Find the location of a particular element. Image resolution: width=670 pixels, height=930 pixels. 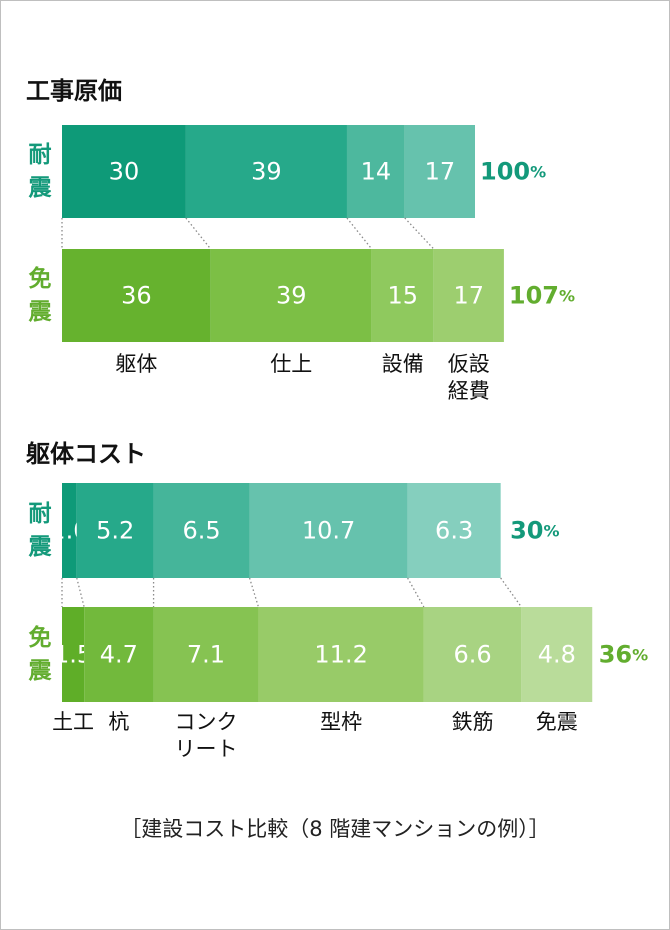

value-label: 11.2 is located at coordinates (340, 655).